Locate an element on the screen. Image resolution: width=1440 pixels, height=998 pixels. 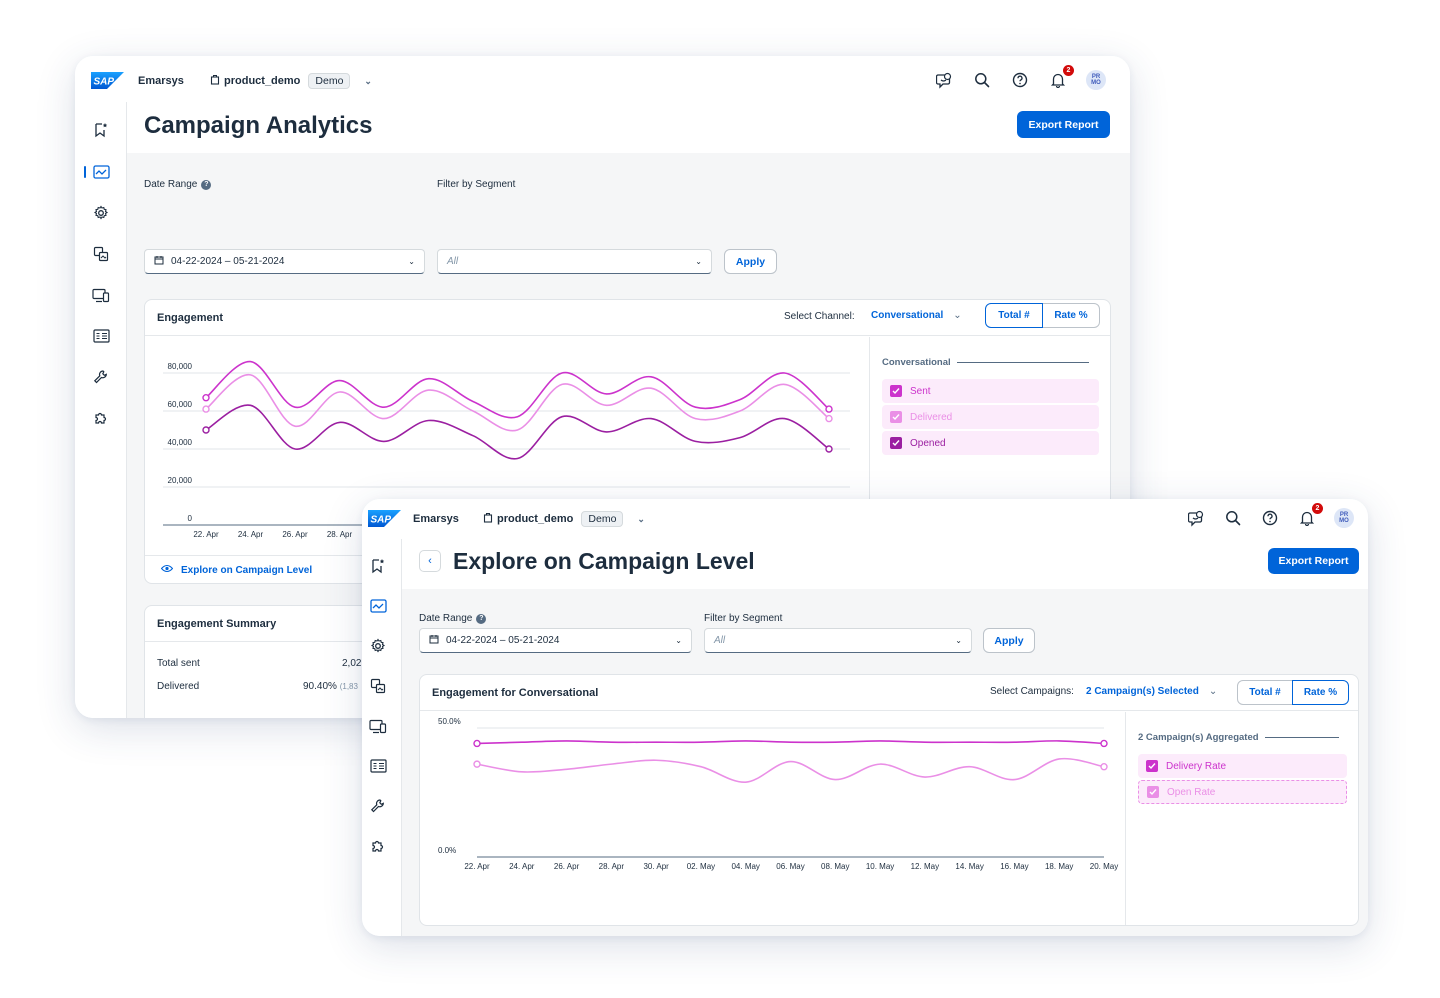
gear-icon is located at coordinates (378, 645).